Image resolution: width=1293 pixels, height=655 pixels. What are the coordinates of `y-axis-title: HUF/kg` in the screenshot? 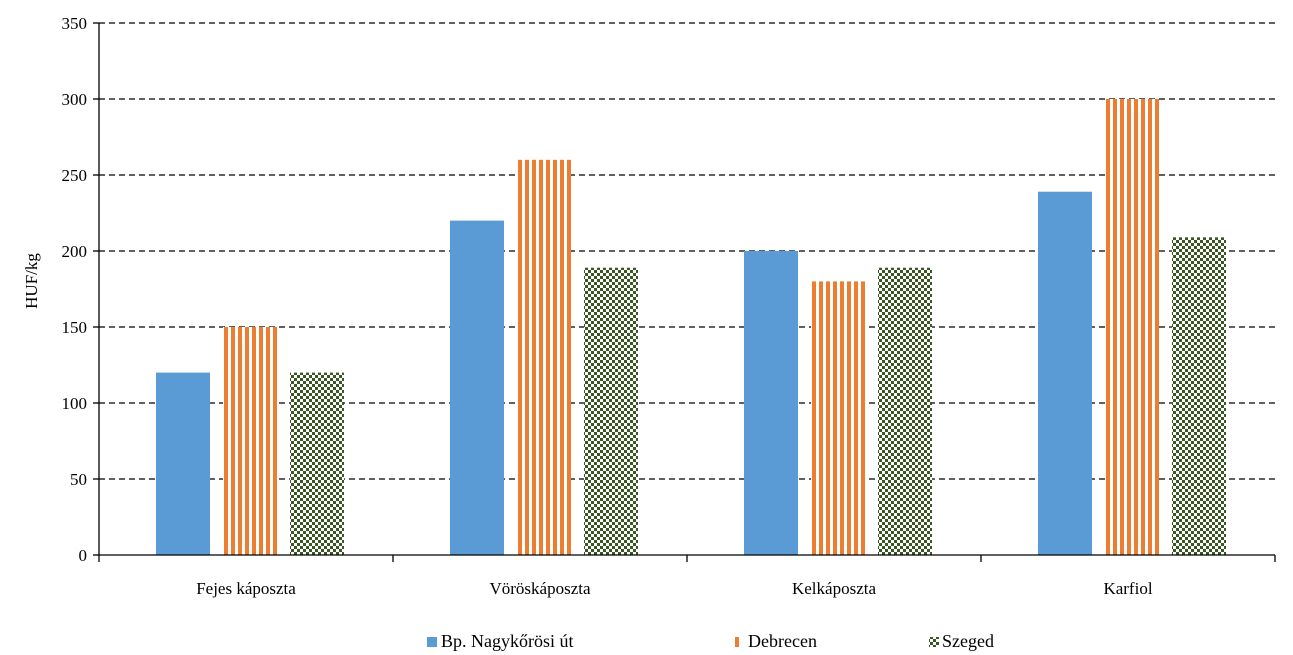 It's located at (31, 281).